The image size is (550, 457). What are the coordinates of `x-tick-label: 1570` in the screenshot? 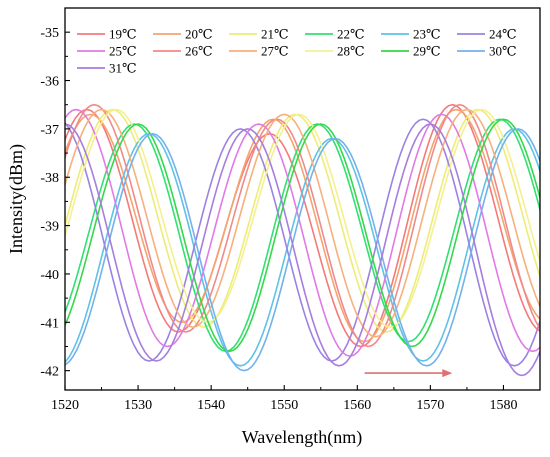 It's located at (430, 405).